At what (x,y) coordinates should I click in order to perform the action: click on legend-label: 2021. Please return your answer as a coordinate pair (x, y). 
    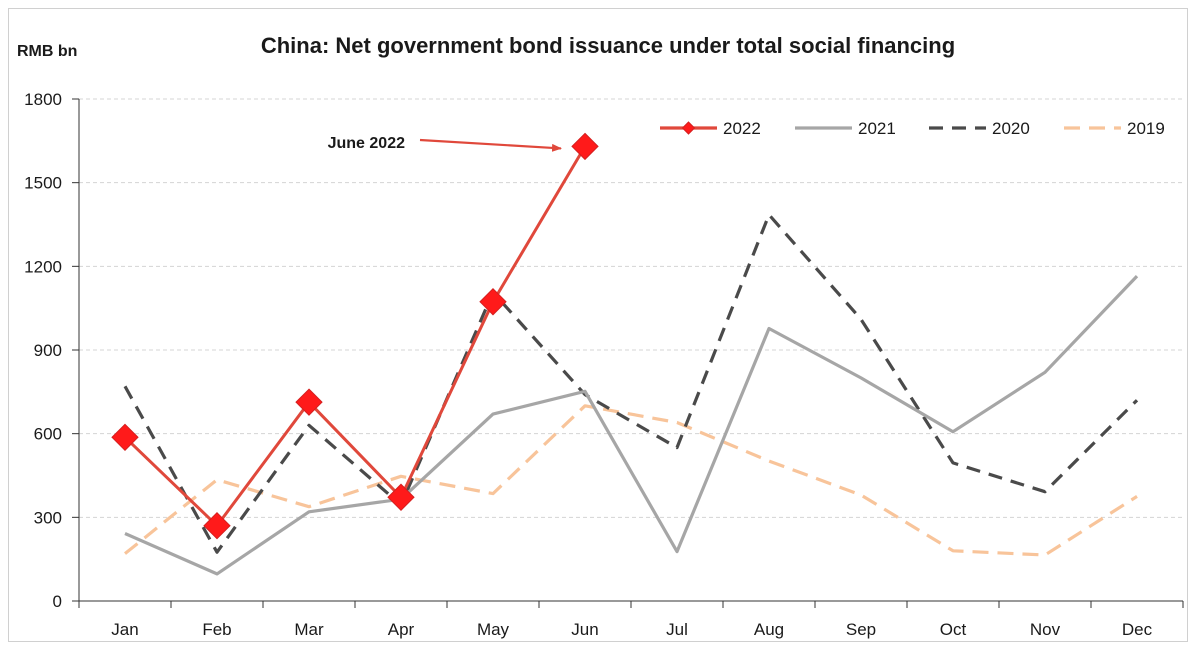
    Looking at the image, I should click on (877, 128).